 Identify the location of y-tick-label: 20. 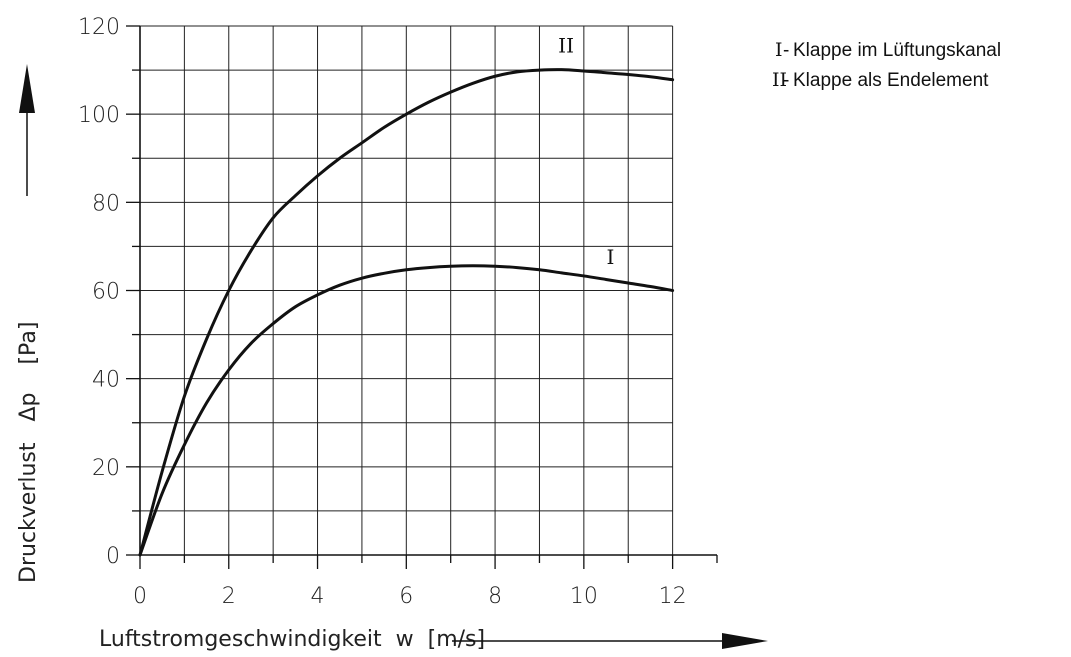
(106, 468).